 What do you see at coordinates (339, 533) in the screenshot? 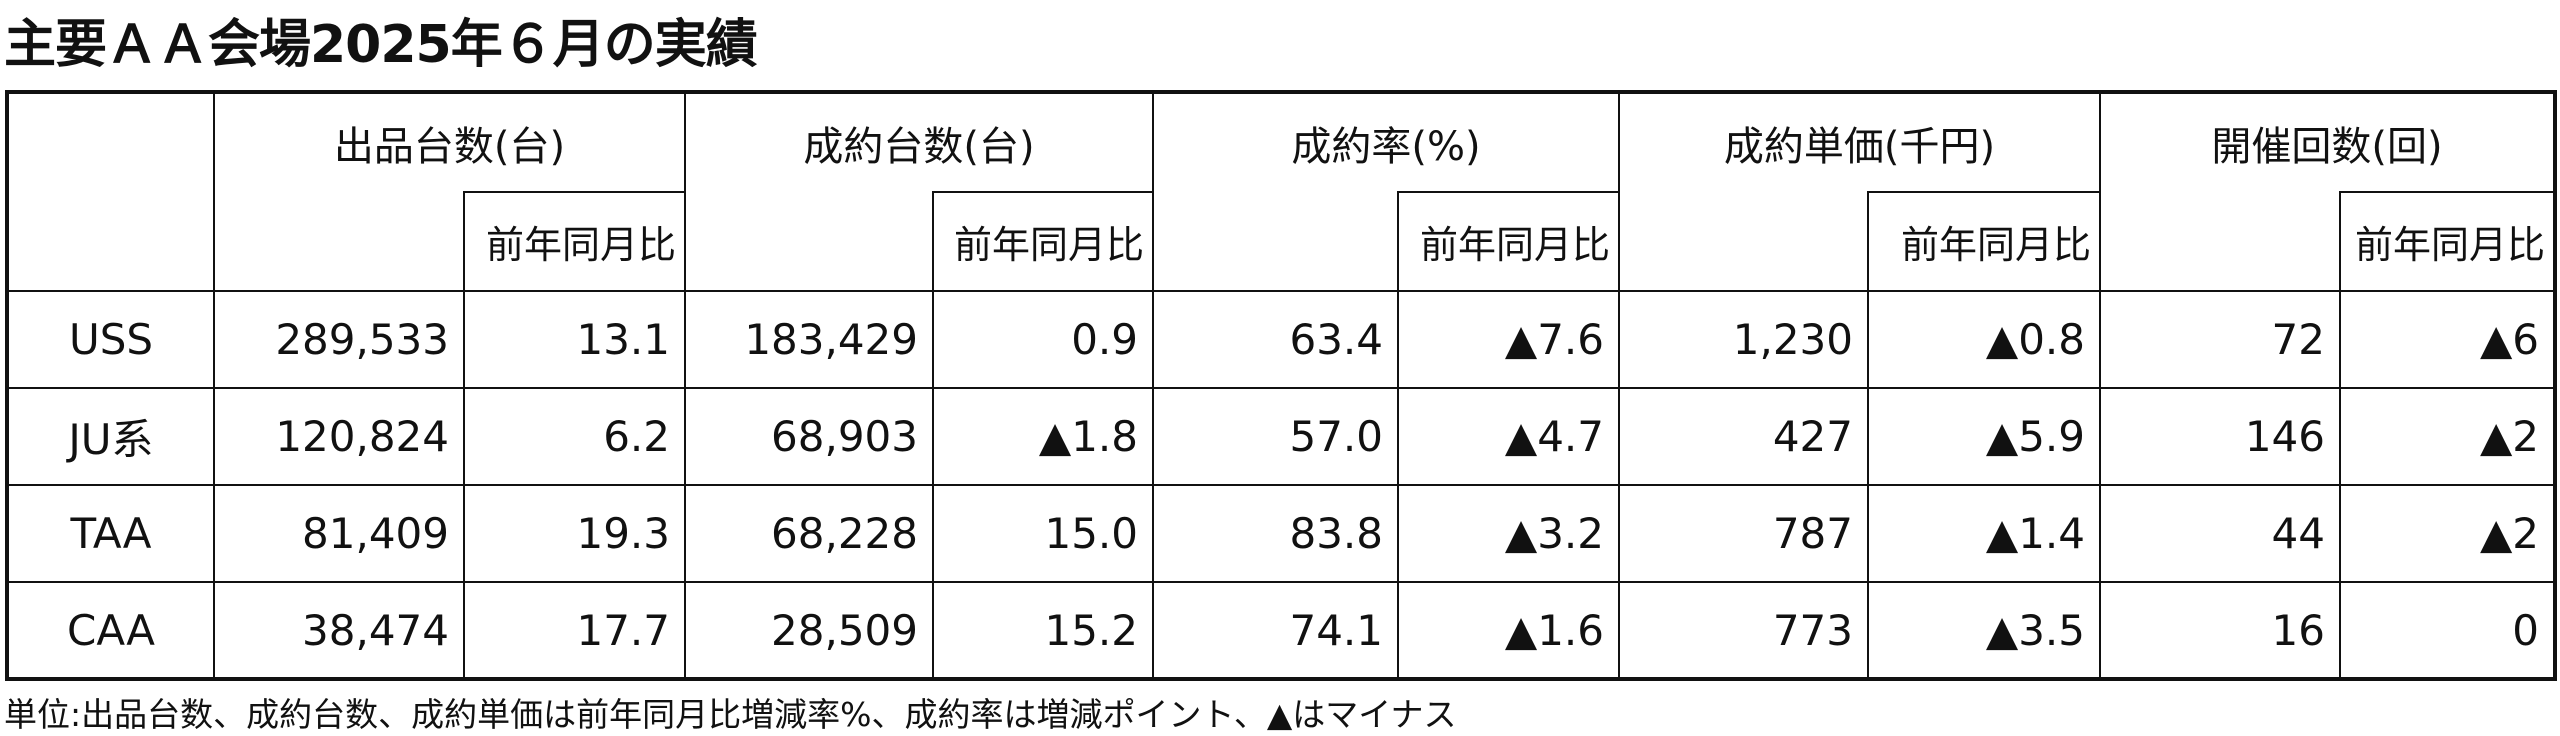
I see `cell: 81,409` at bounding box center [339, 533].